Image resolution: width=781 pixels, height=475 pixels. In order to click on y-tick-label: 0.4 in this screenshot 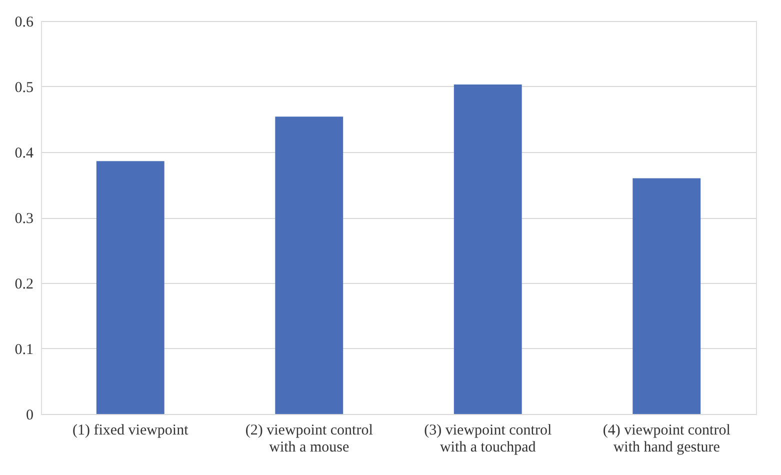, I will do `click(24, 154)`.